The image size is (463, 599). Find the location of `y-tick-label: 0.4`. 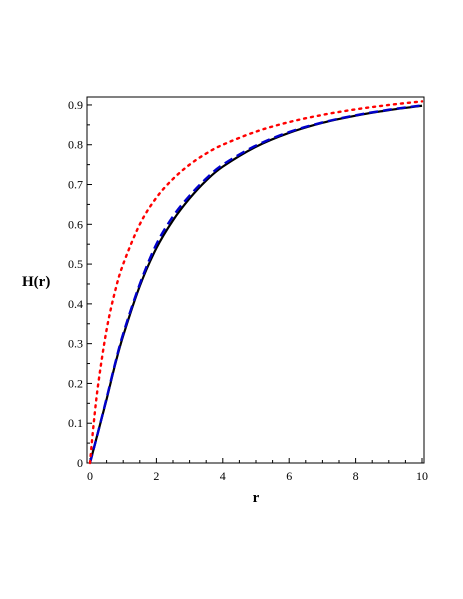

y-tick-label: 0.4 is located at coordinates (75, 304).